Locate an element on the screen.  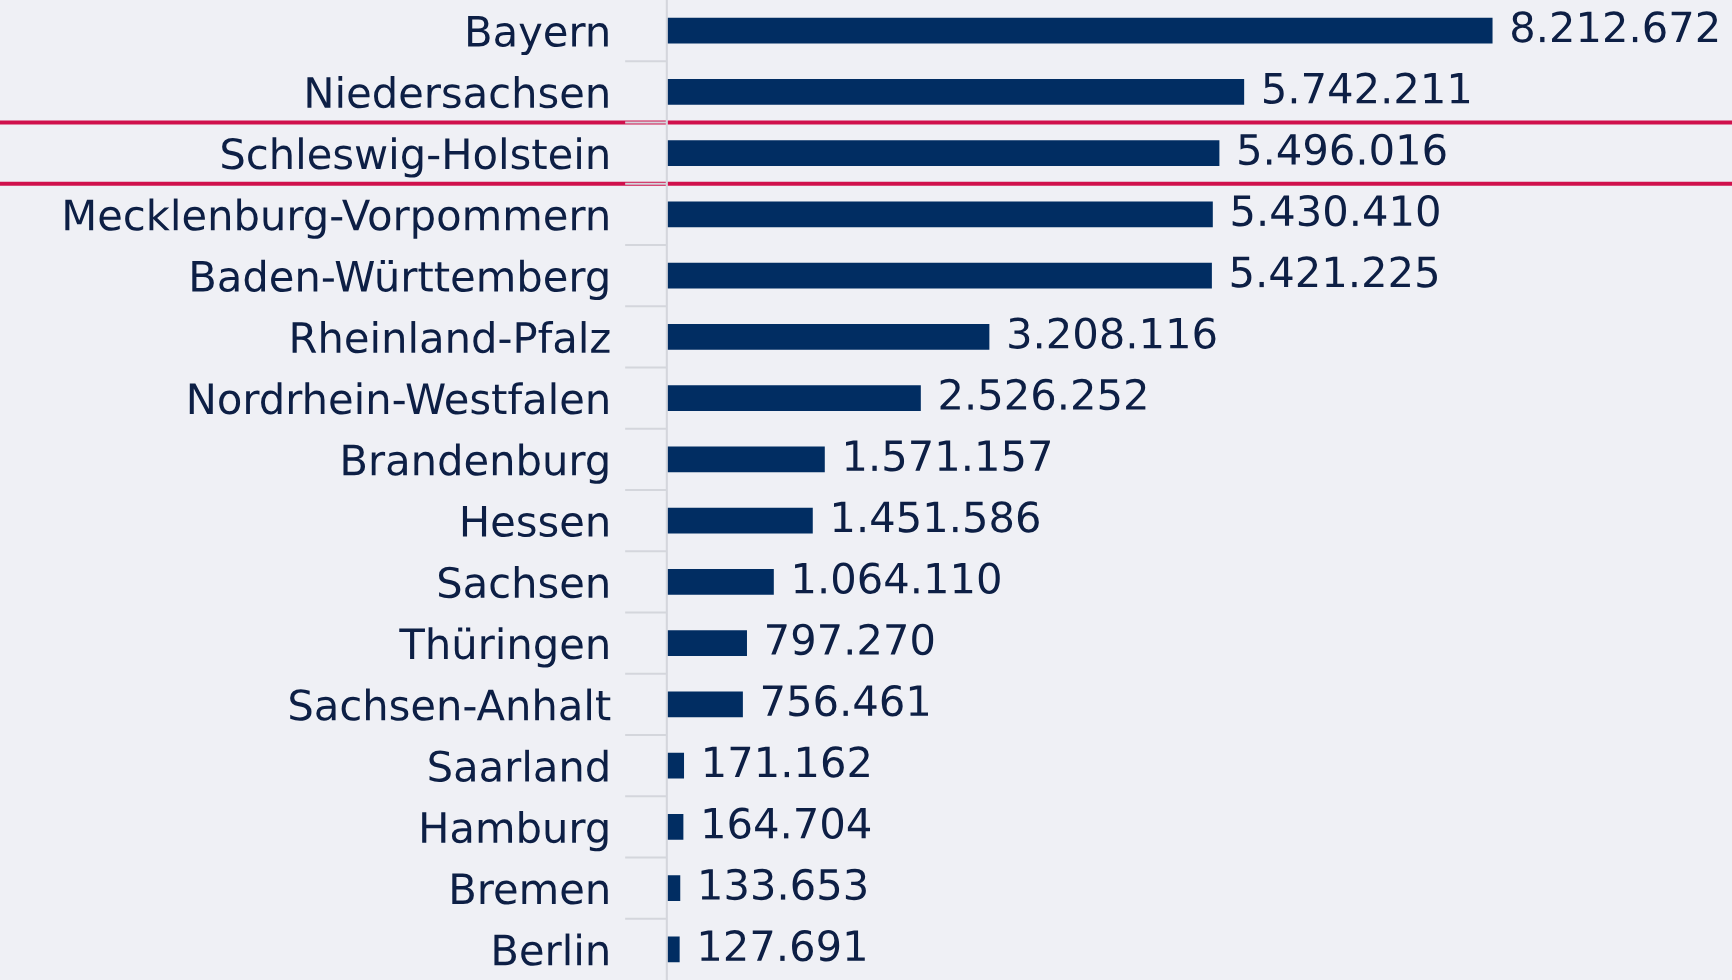
data-label: 2.526.252 is located at coordinates (1043, 394).